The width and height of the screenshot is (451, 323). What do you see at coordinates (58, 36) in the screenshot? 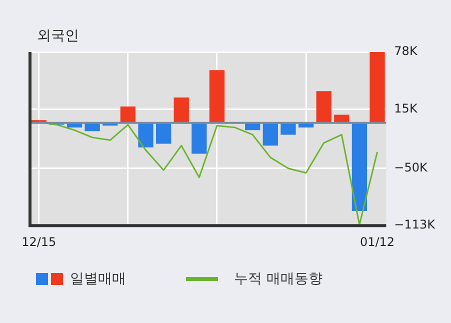
I see `chart-title: 외국인` at bounding box center [58, 36].